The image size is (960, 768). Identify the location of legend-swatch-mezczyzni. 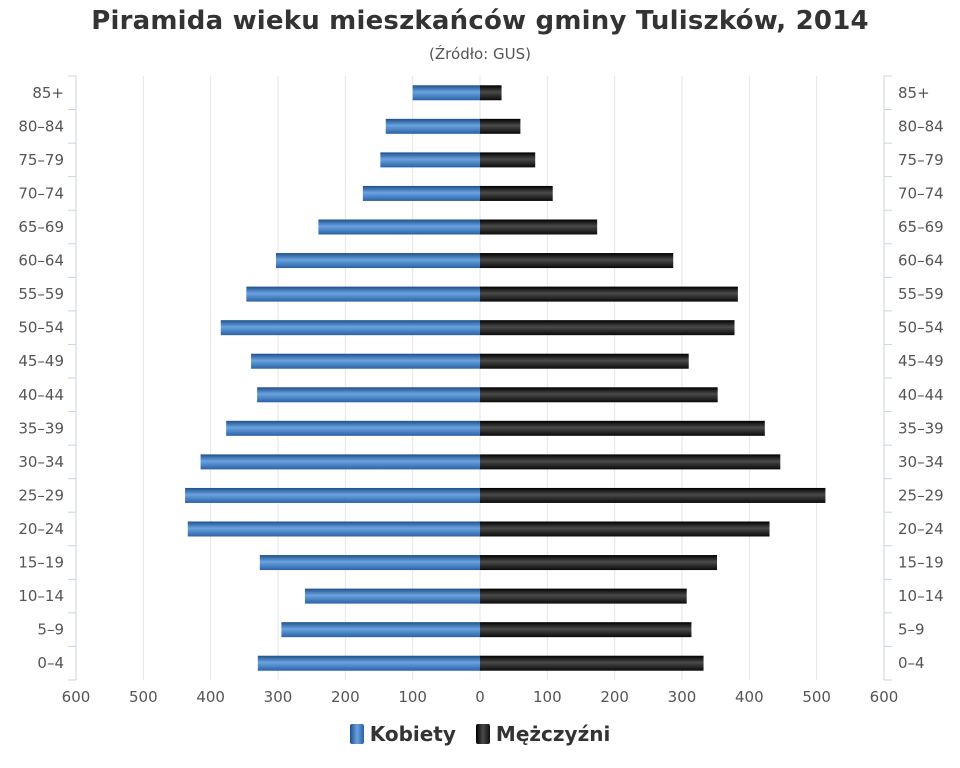
(482, 734).